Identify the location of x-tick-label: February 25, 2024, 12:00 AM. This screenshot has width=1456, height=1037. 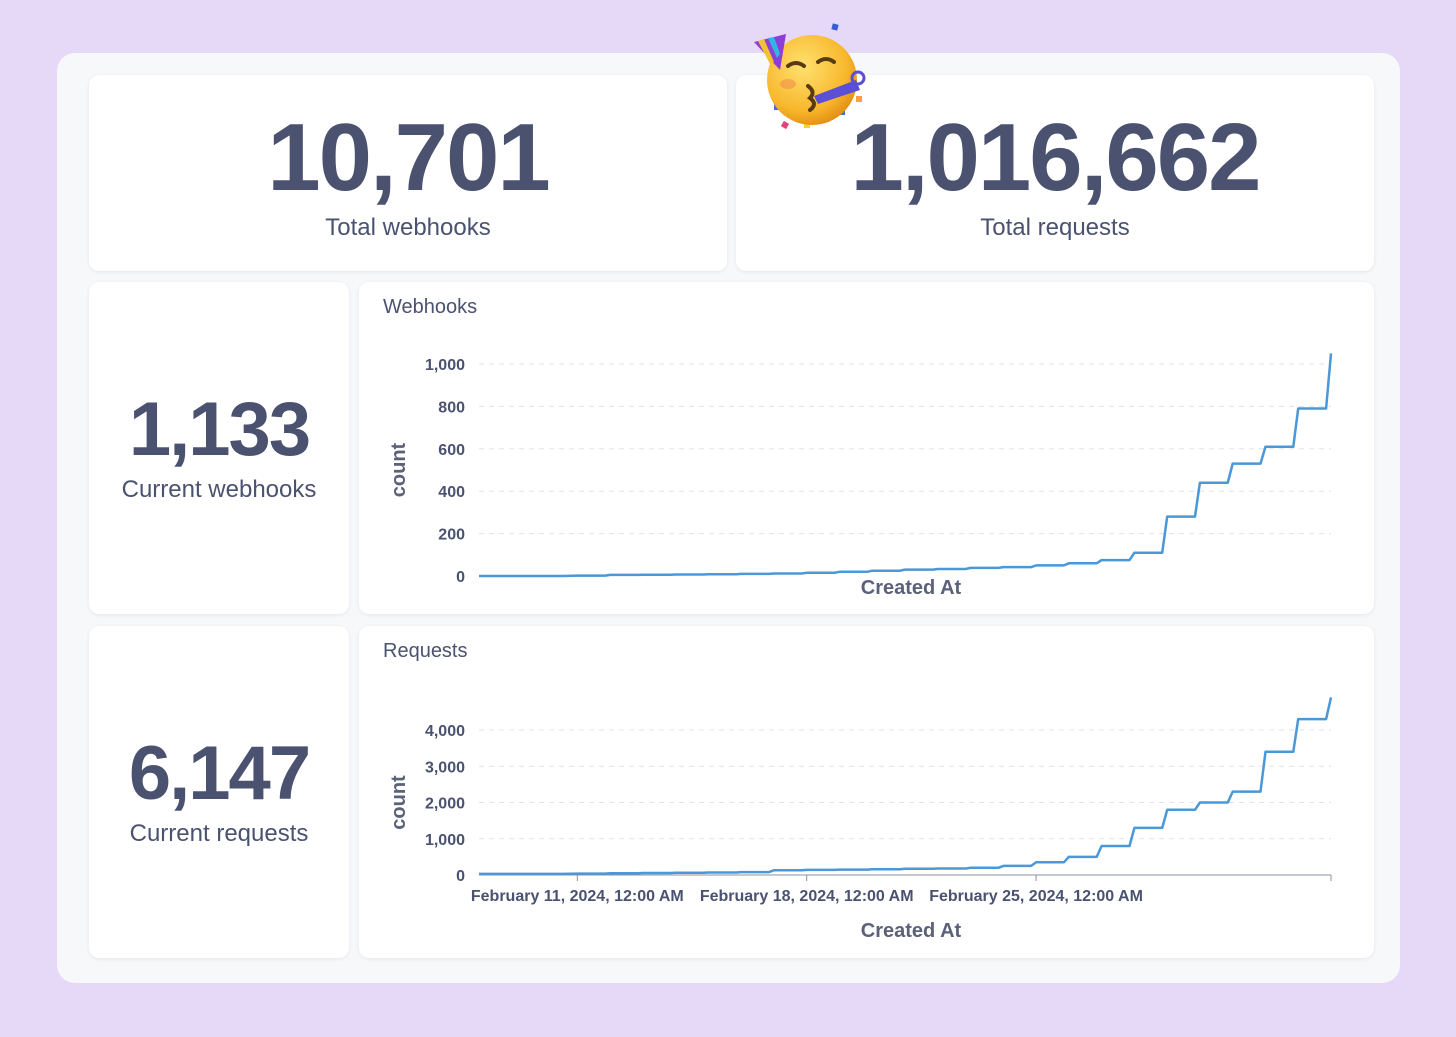
(1036, 896).